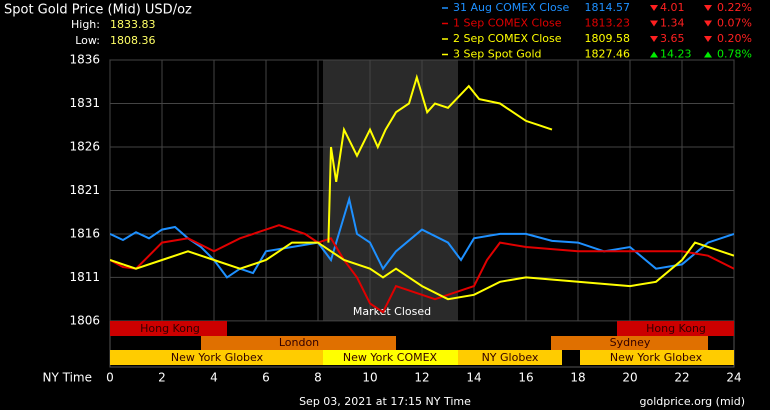 This screenshot has width=770, height=410. Describe the element at coordinates (734, 54) in the screenshot. I see `legend-change-pct: 0.78%` at that location.